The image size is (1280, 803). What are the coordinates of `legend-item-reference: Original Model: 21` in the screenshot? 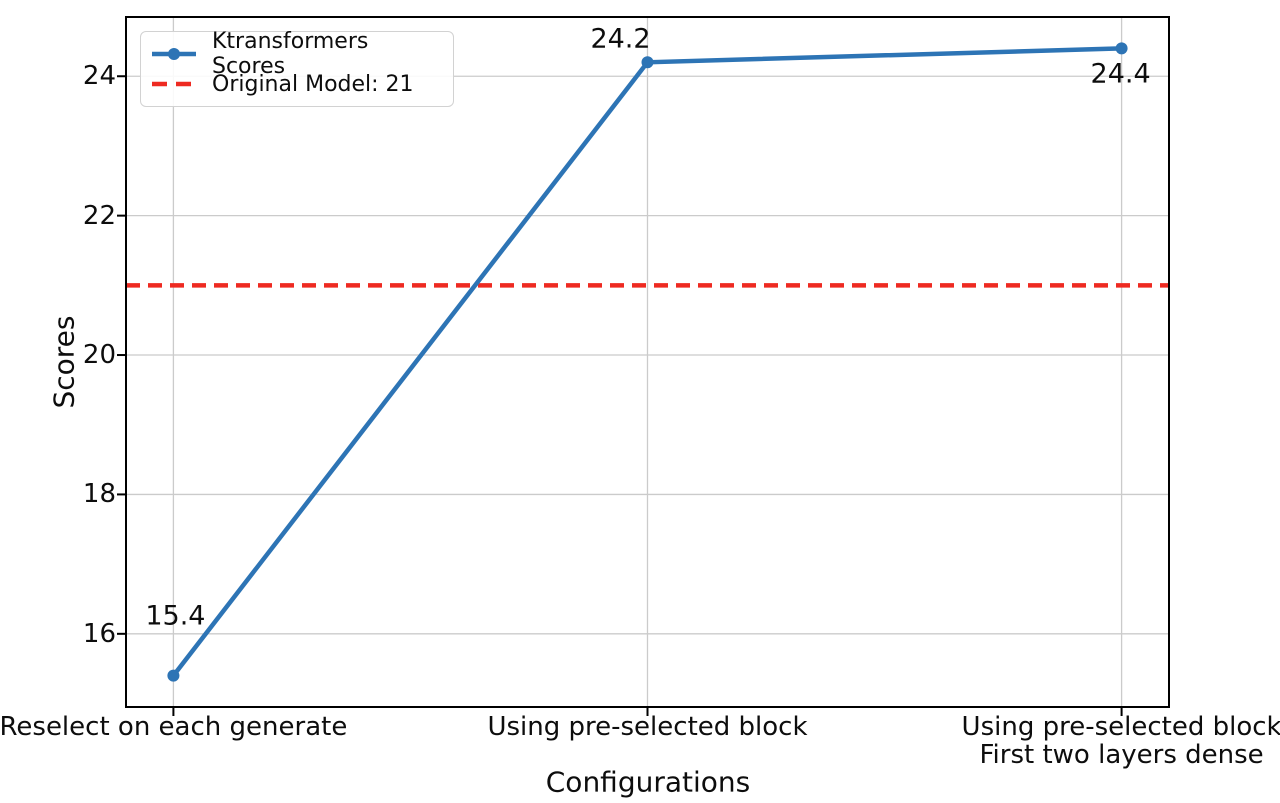 It's located at (296, 84).